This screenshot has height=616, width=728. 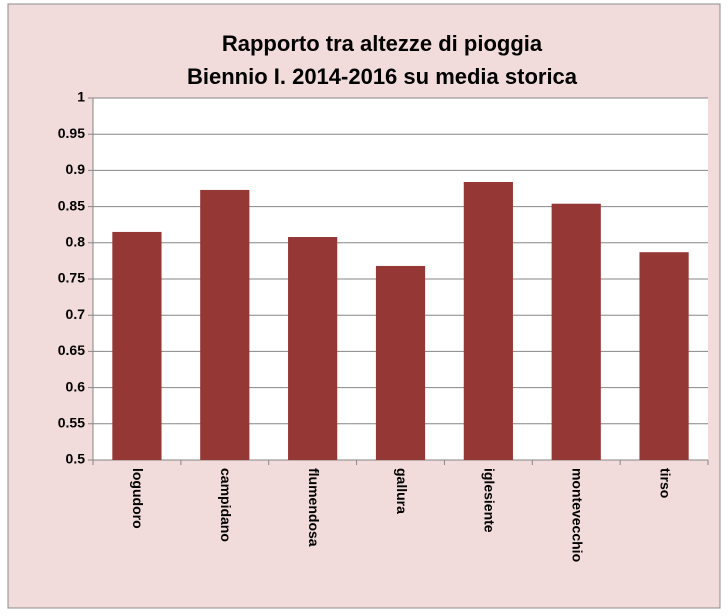 I want to click on x-tick-label: iglesiente, so click(x=490, y=500).